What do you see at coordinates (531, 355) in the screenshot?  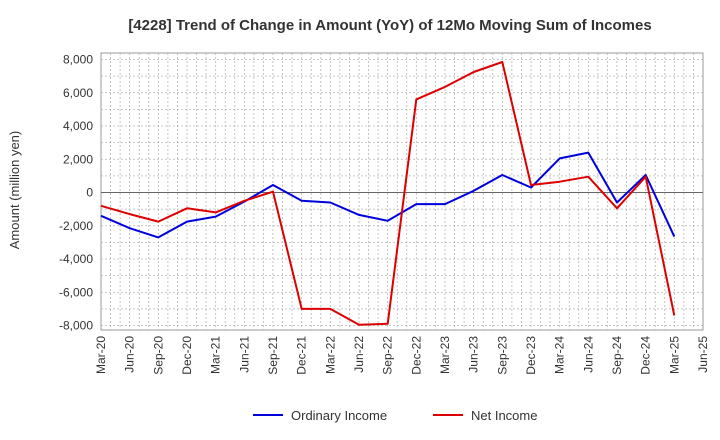 I see `x-tick-label: Dec-23` at bounding box center [531, 355].